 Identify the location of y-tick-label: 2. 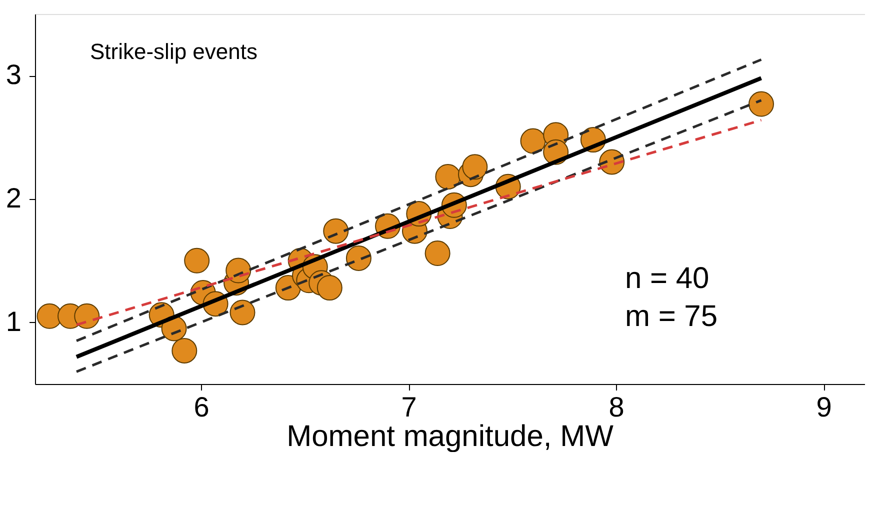
(14, 198).